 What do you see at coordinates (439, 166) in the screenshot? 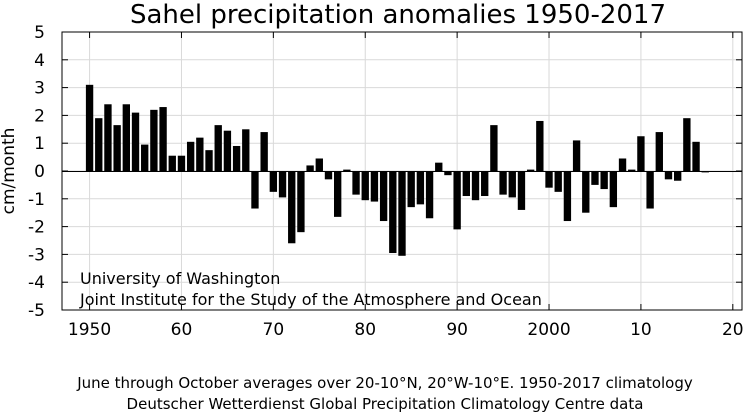
I see `bar-1988` at bounding box center [439, 166].